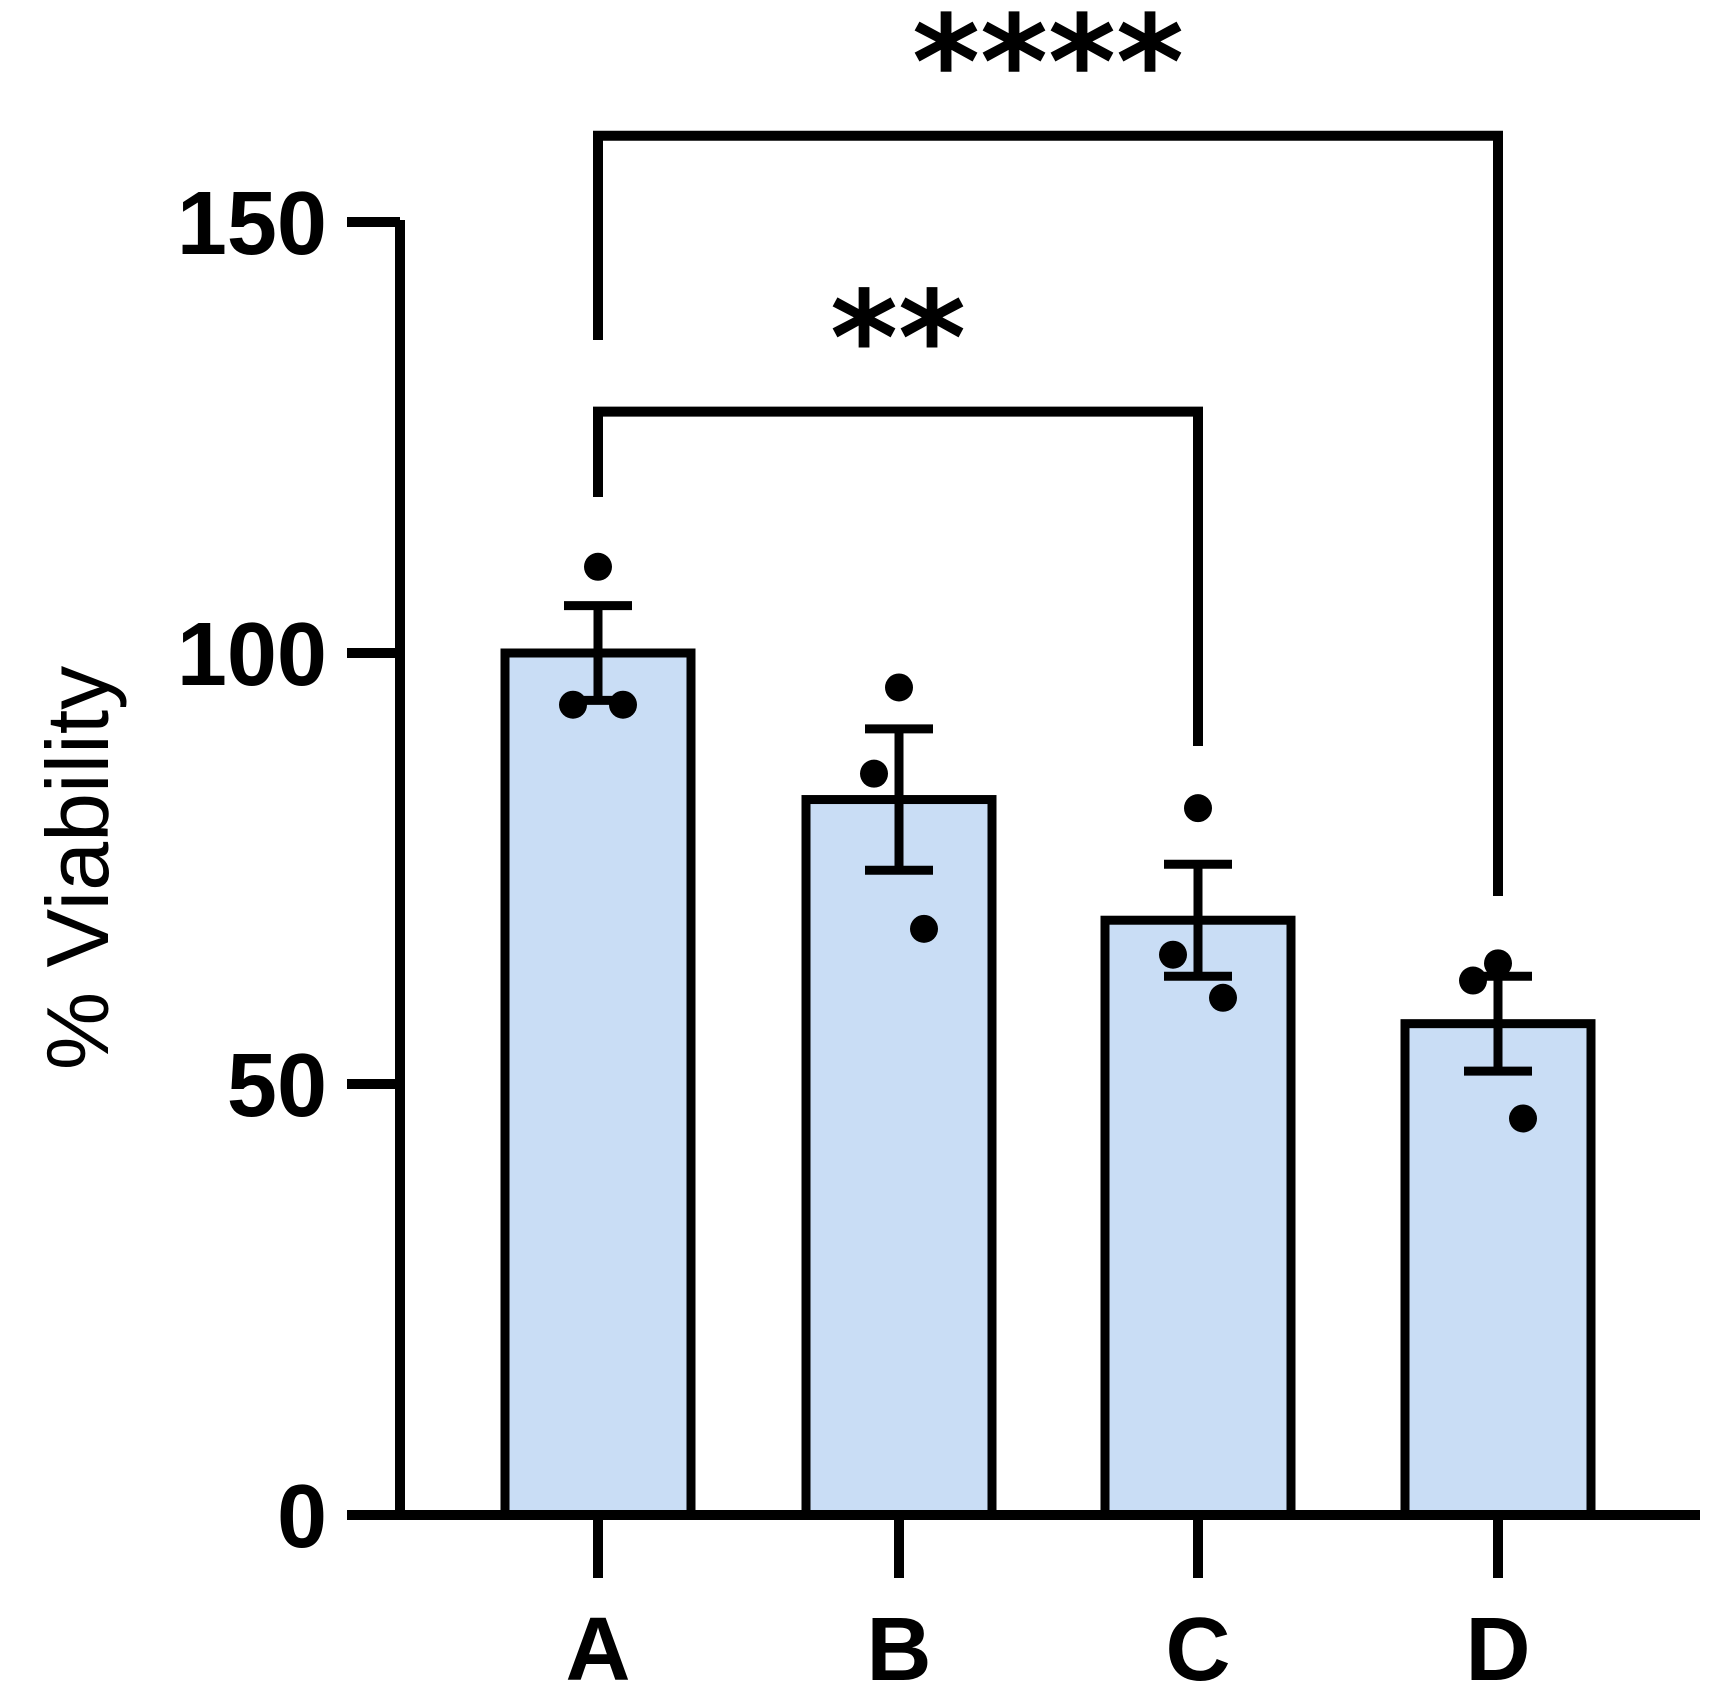  Describe the element at coordinates (1498, 1646) in the screenshot. I see `x-tick-label-D: D` at that location.